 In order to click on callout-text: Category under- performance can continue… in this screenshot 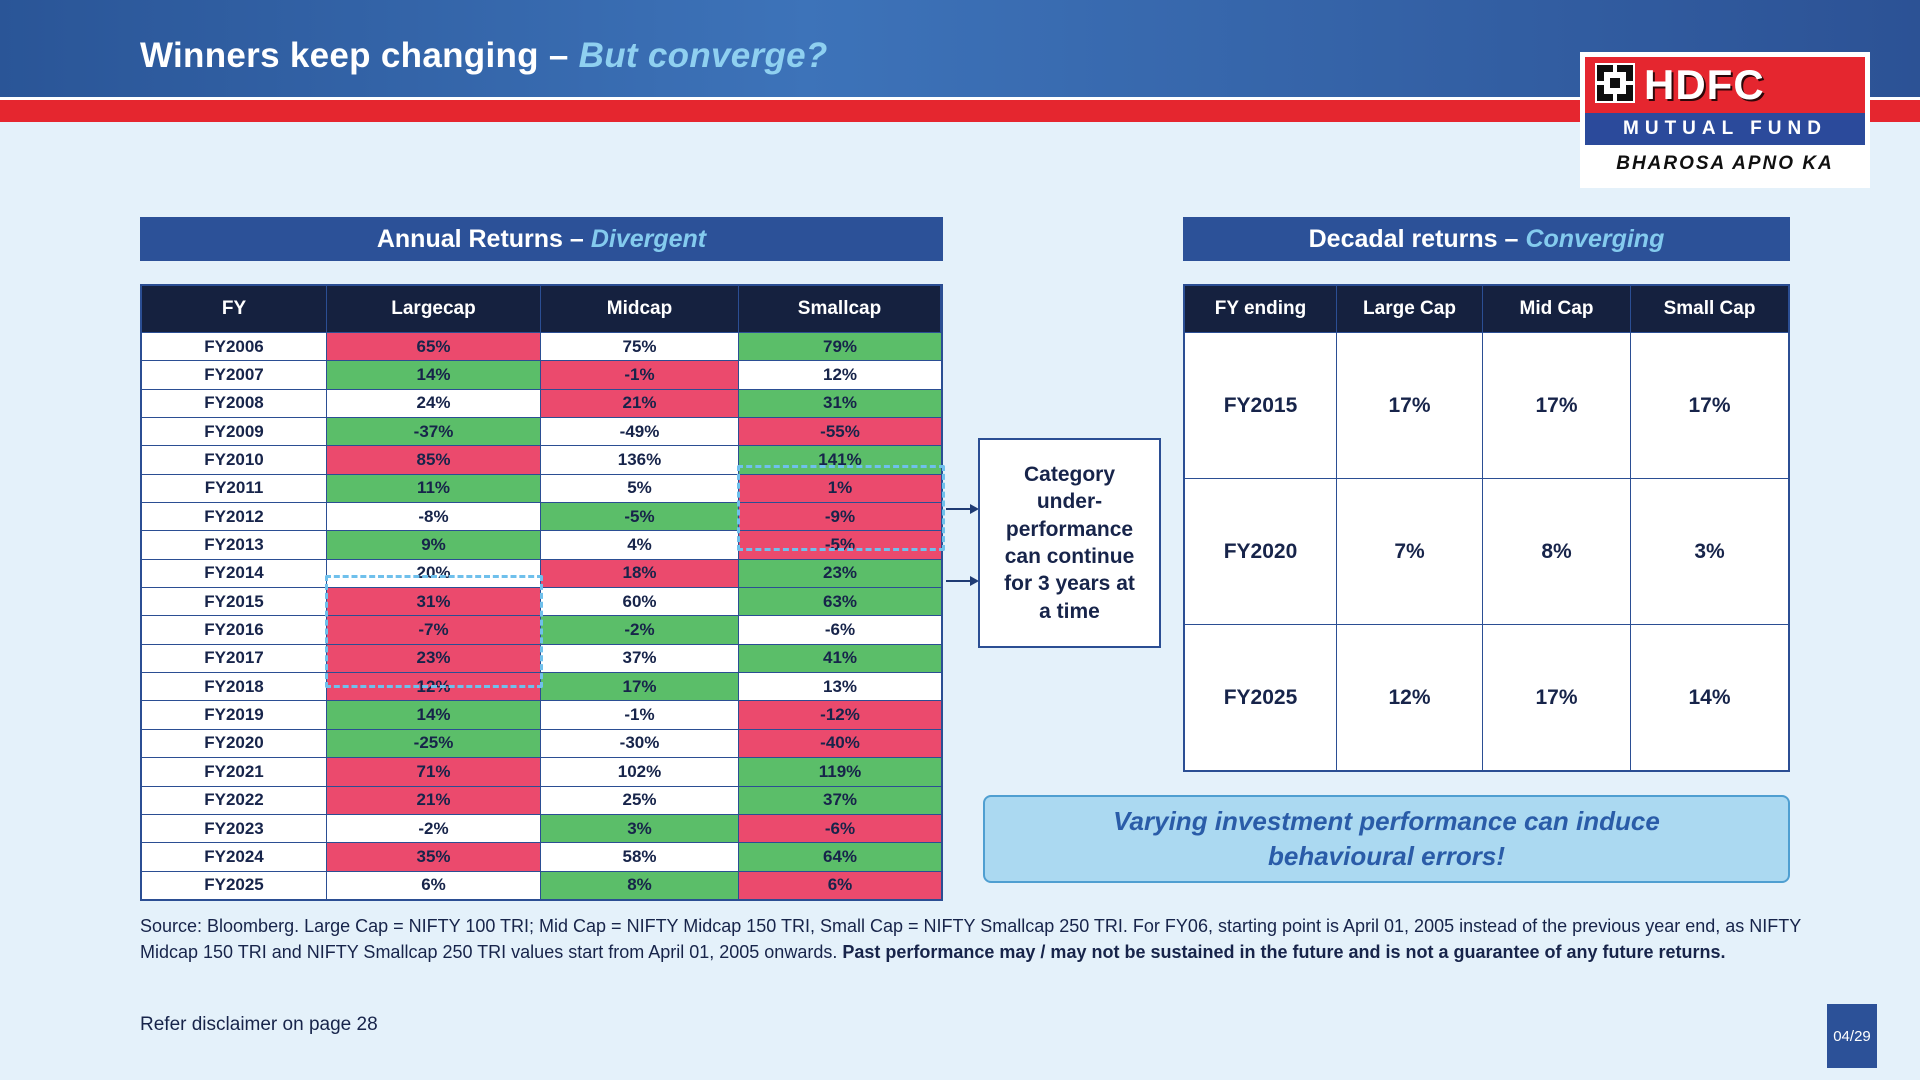, I will do `click(1069, 543)`.